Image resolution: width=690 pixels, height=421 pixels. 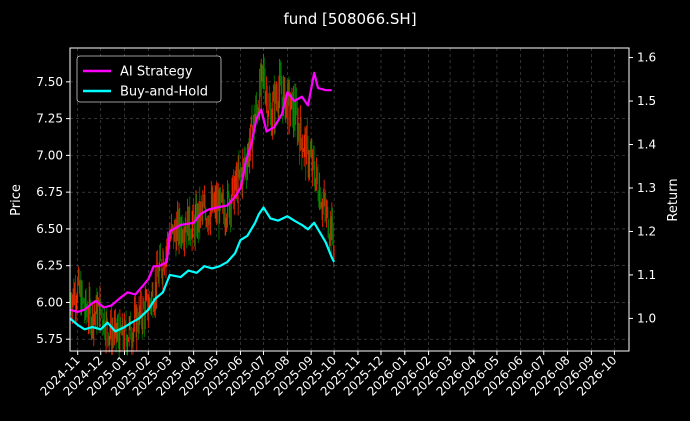 What do you see at coordinates (49, 119) in the screenshot?
I see `y-tick-label-left: 7.25` at bounding box center [49, 119].